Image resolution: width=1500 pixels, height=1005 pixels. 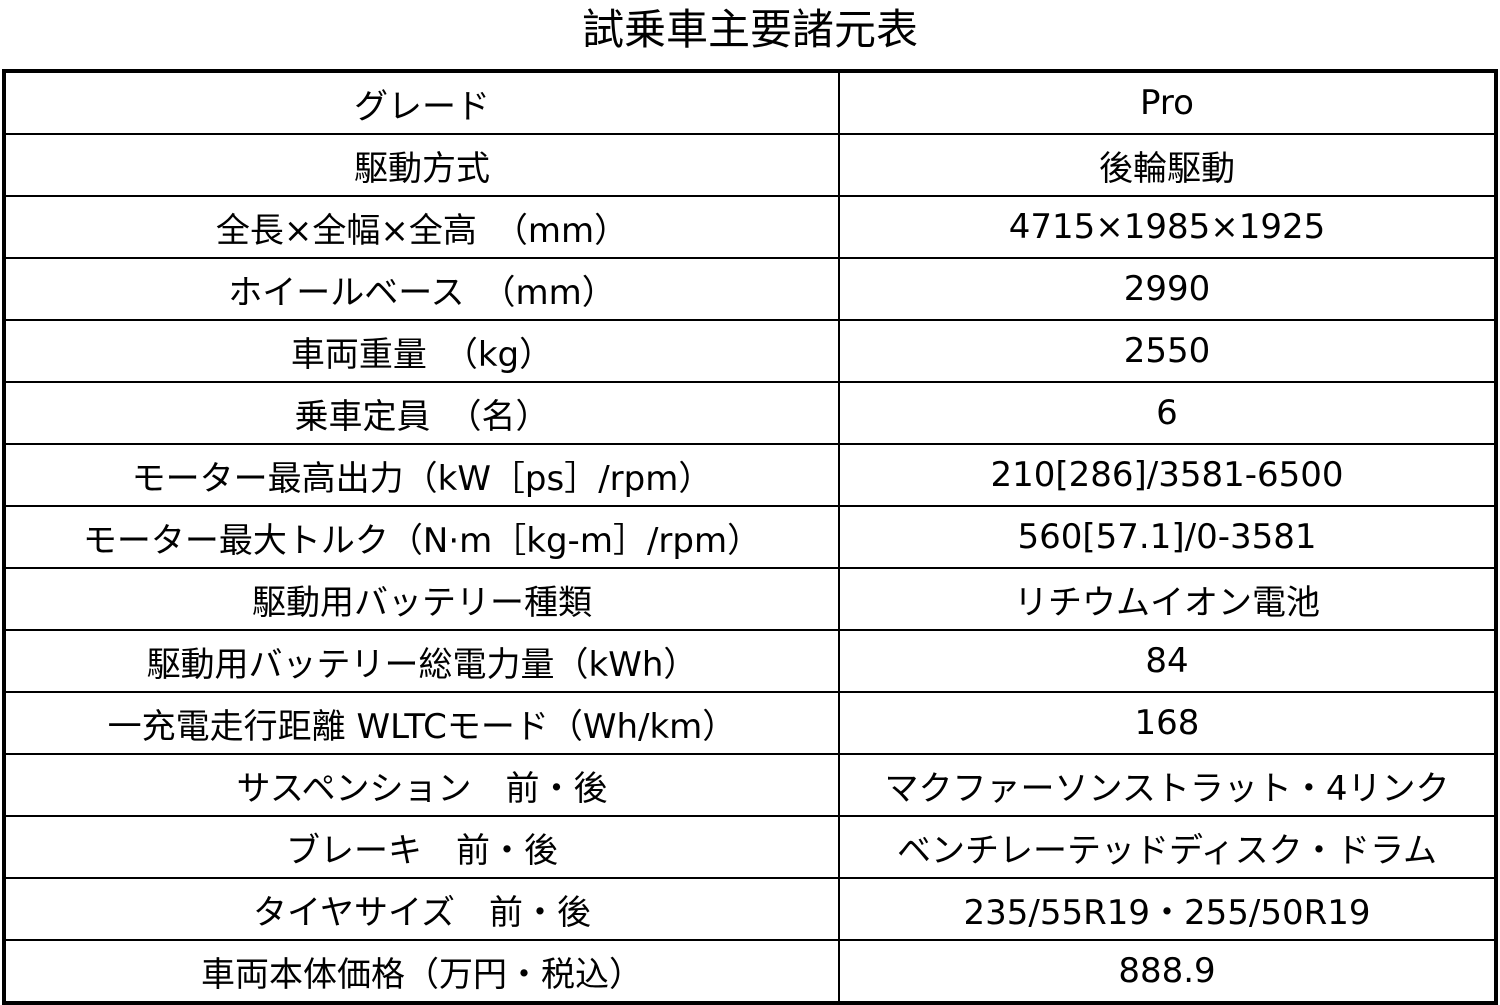 I want to click on spec-label: 車両重量 （kg）, so click(x=421, y=351).